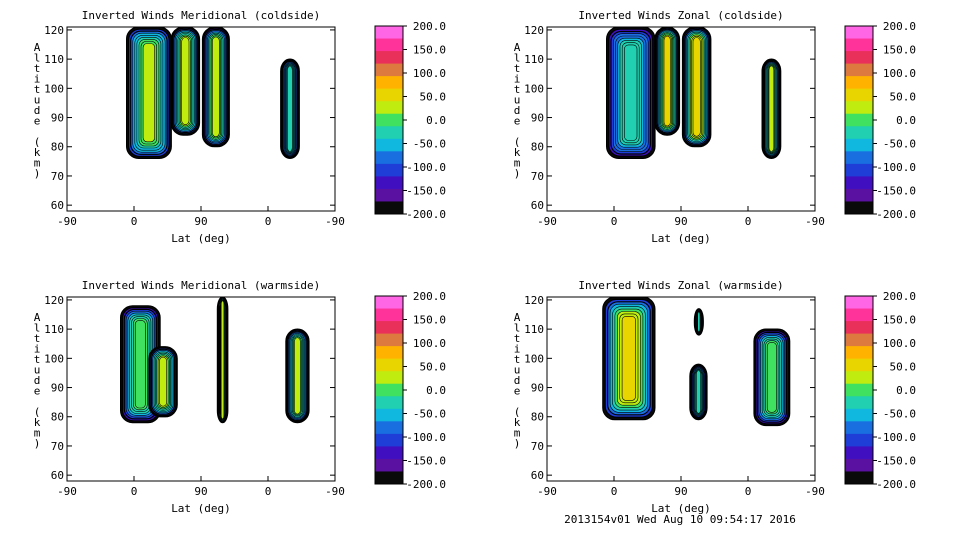  What do you see at coordinates (903, 97) in the screenshot?
I see `colorbar-tick-label: 50.0` at bounding box center [903, 97].